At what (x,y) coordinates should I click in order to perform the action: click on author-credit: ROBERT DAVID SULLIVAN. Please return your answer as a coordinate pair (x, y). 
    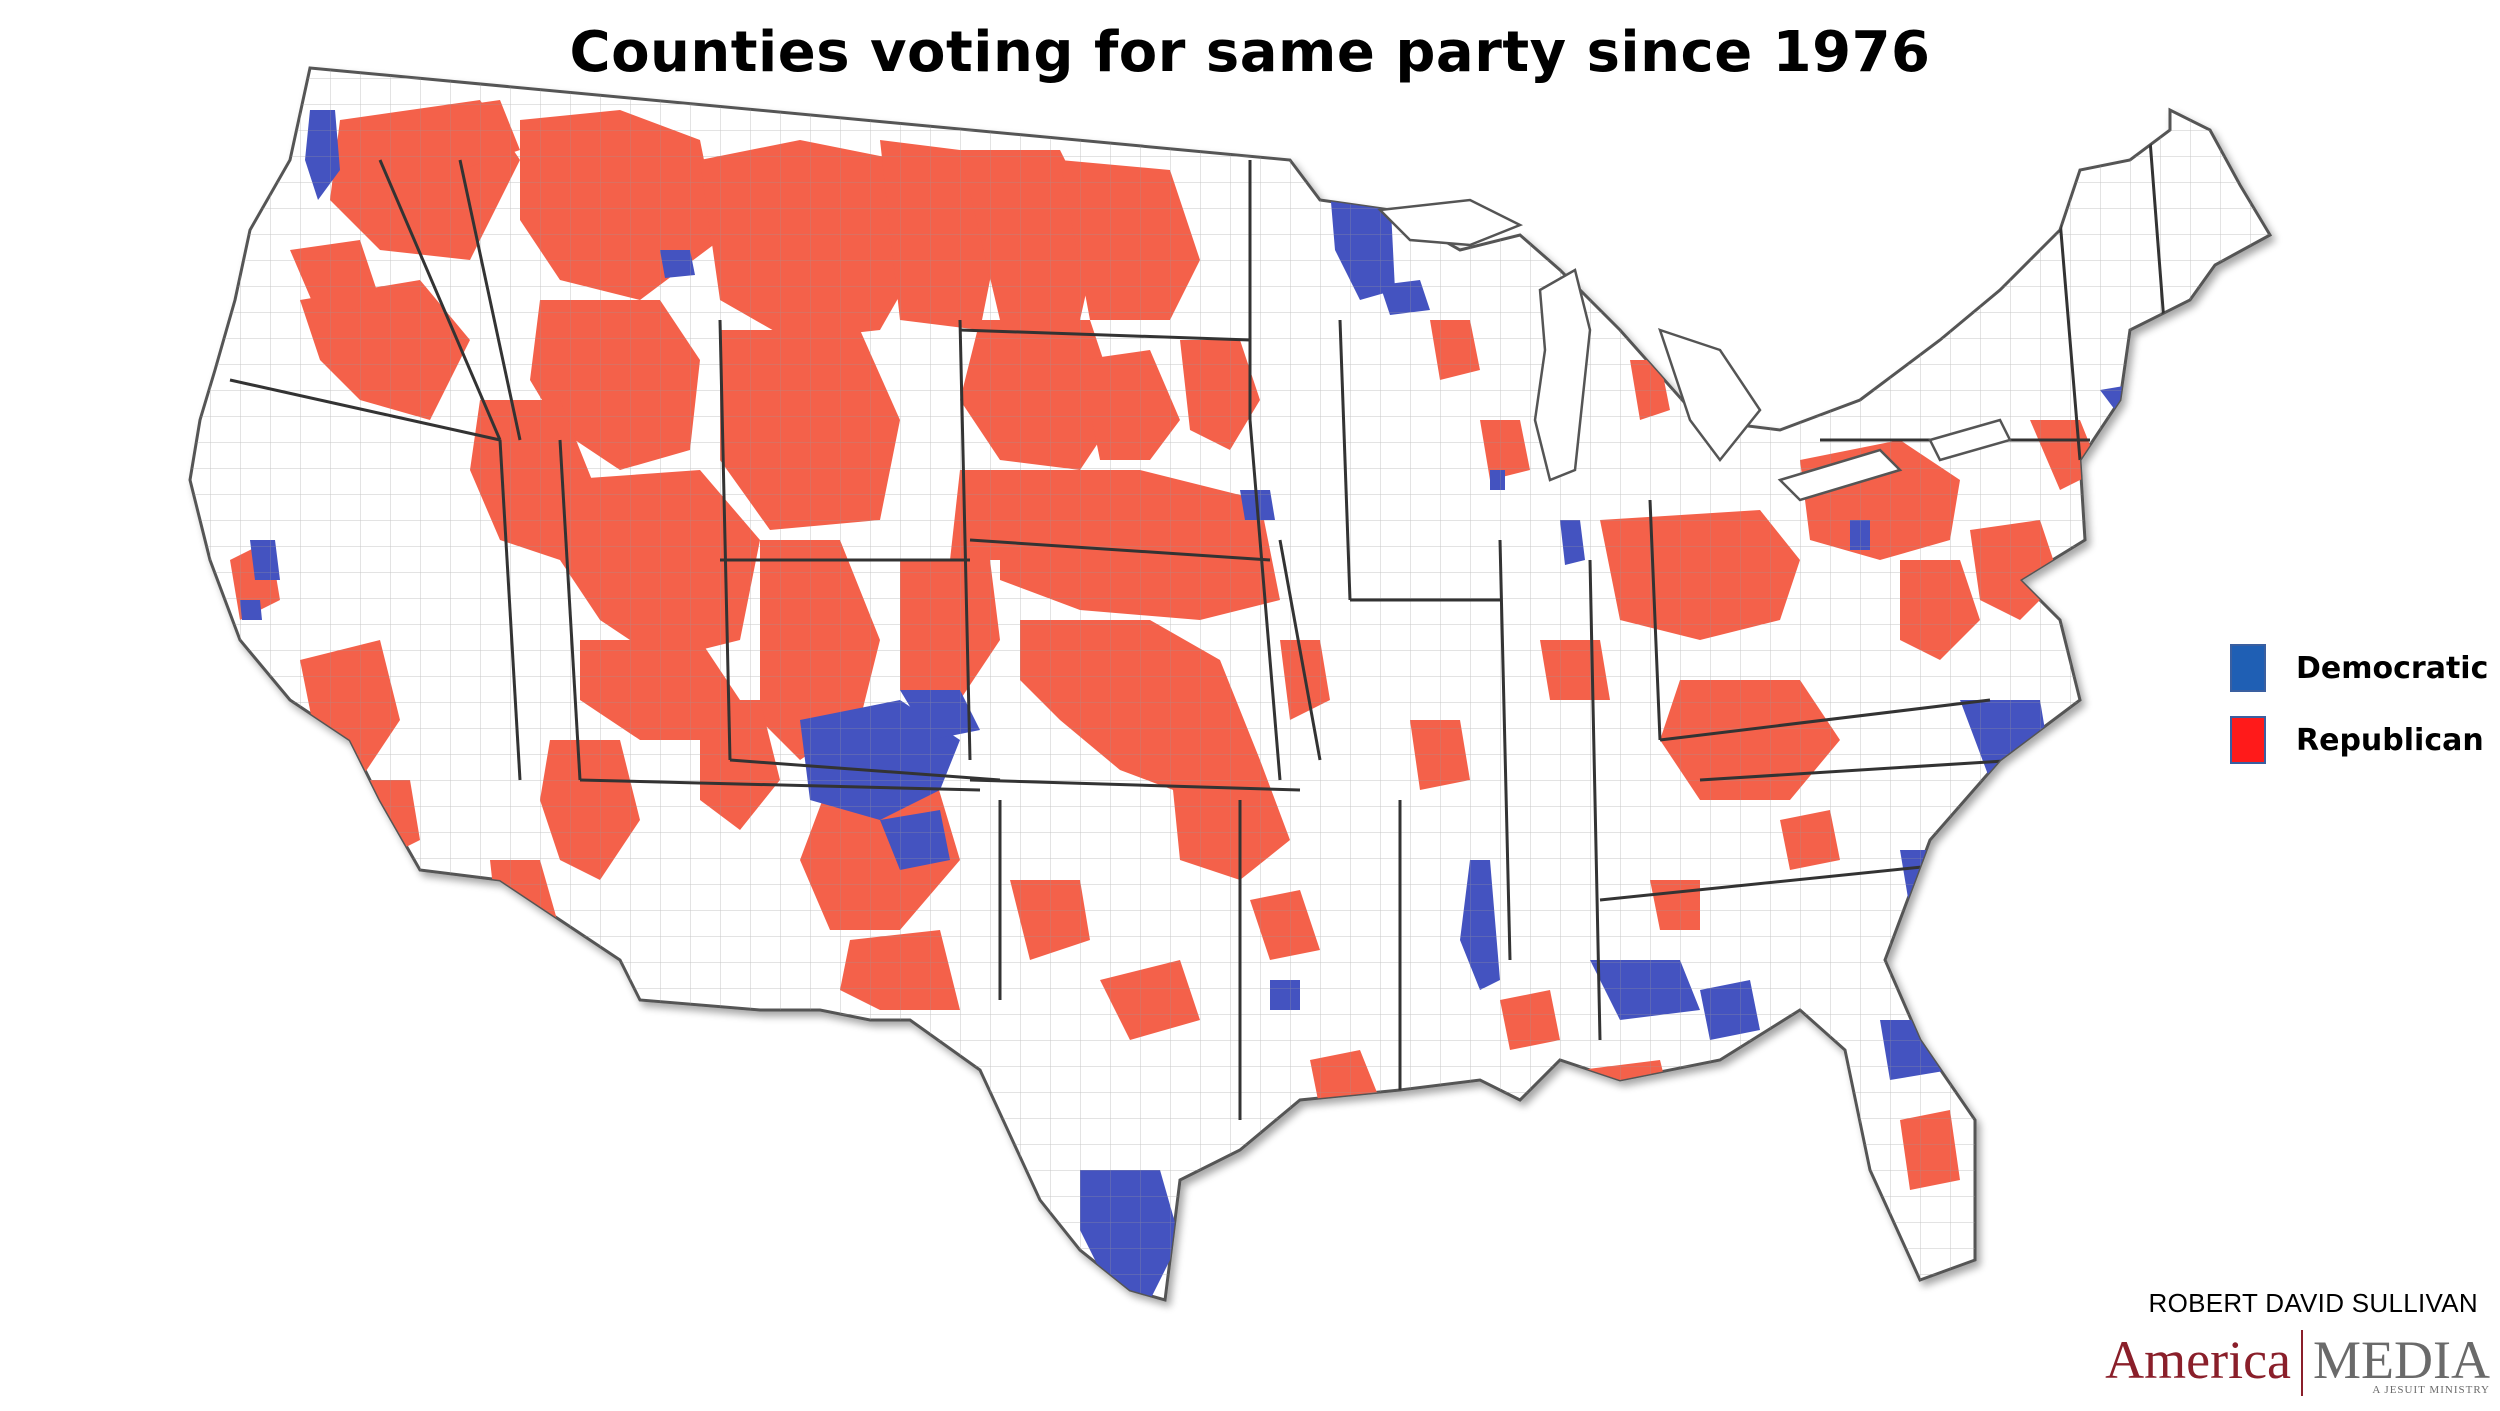
    Looking at the image, I should click on (2313, 1303).